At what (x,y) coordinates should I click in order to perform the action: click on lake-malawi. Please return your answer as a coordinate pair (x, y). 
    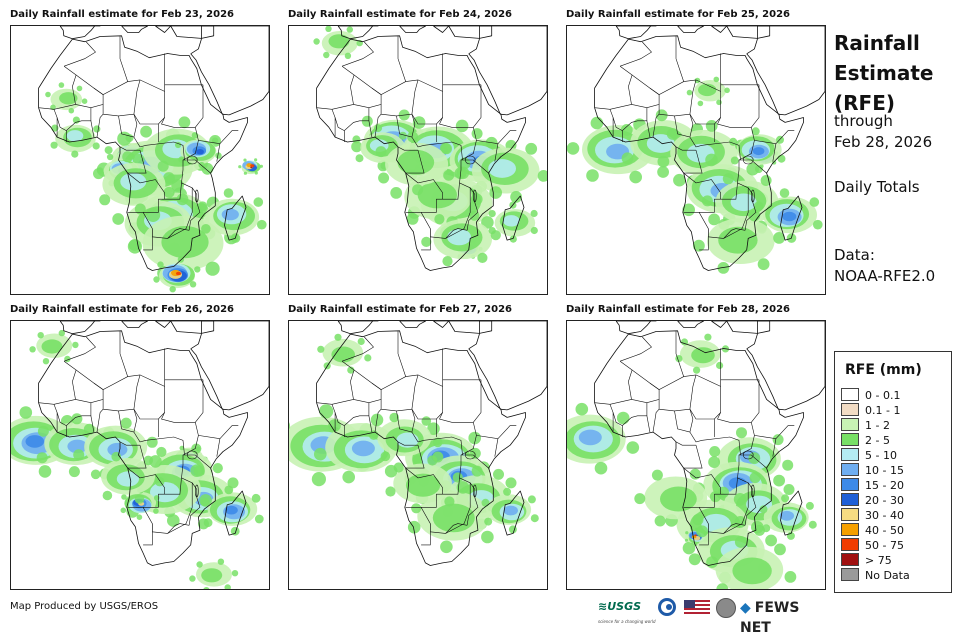
    Looking at the image, I should click on (475, 196).